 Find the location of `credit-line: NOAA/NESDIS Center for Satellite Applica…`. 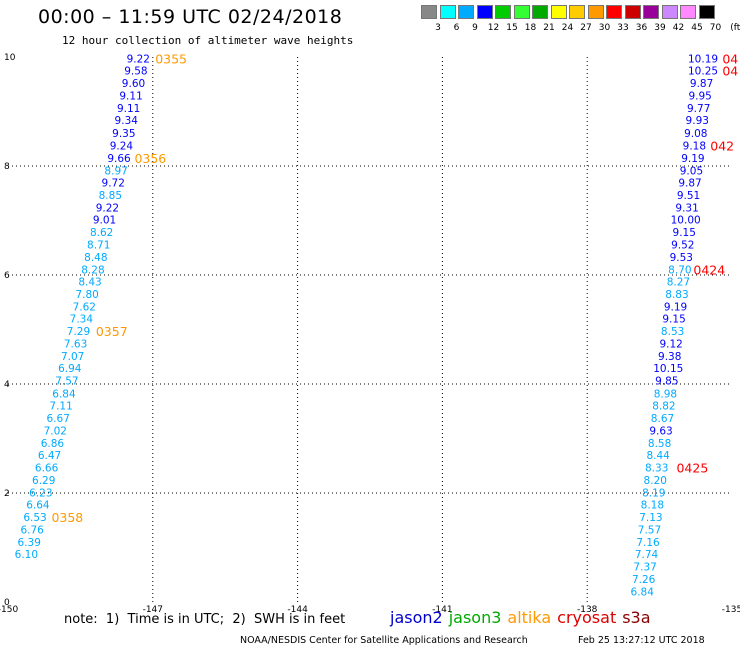

credit-line: NOAA/NESDIS Center for Satellite Applica… is located at coordinates (384, 640).